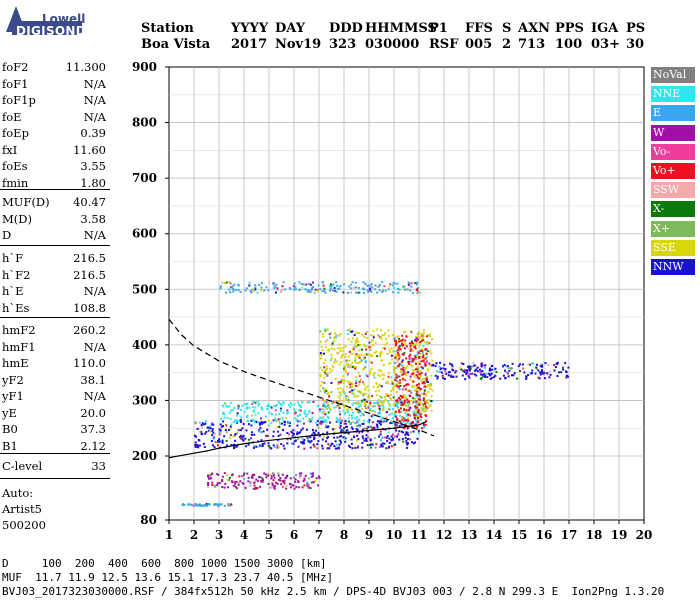 The width and height of the screenshot is (700, 600). I want to click on x-tick-label: 19, so click(619, 535).